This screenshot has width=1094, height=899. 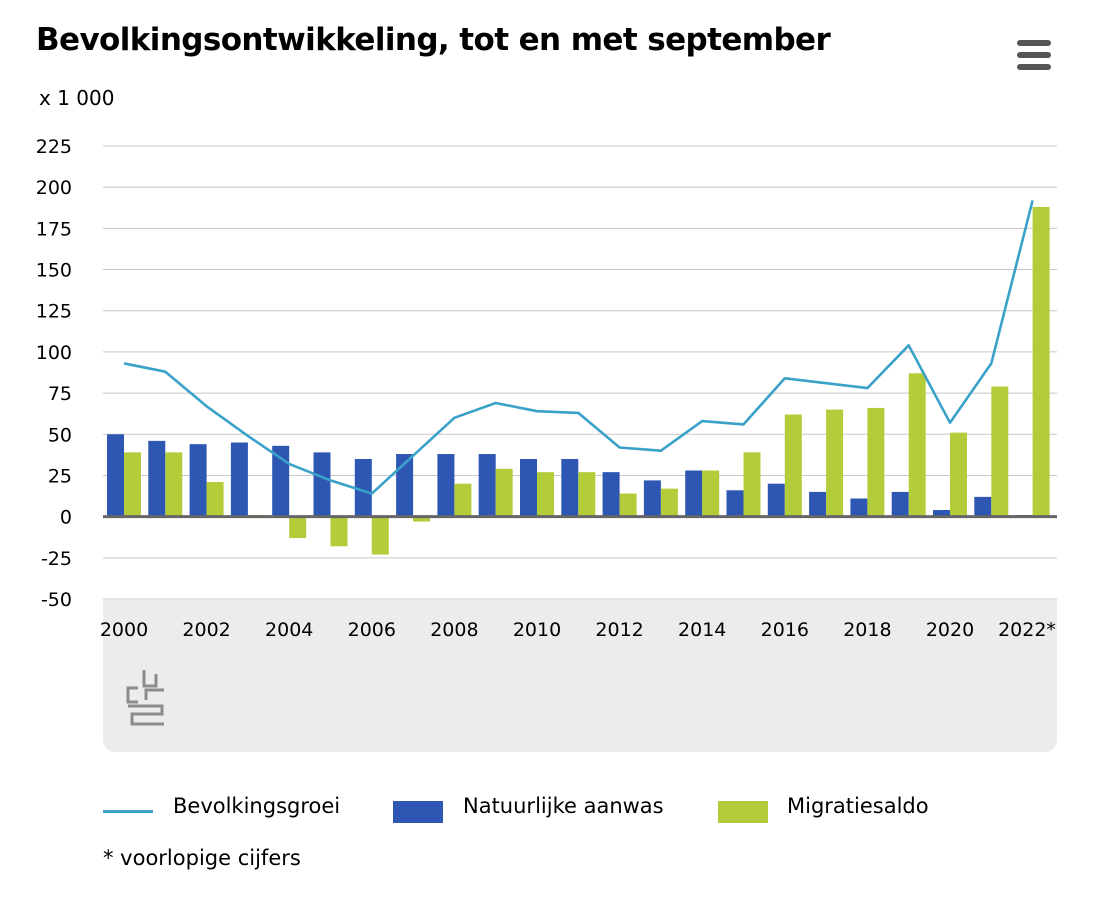 What do you see at coordinates (1027, 630) in the screenshot?
I see `x-tick-label: 2022*` at bounding box center [1027, 630].